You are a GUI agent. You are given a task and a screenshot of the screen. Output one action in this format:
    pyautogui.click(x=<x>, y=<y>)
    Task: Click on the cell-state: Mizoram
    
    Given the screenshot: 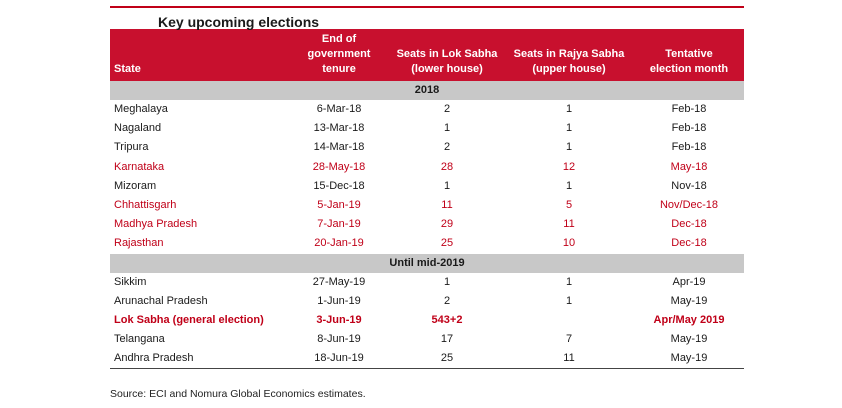 What is the action you would take?
    pyautogui.click(x=135, y=185)
    